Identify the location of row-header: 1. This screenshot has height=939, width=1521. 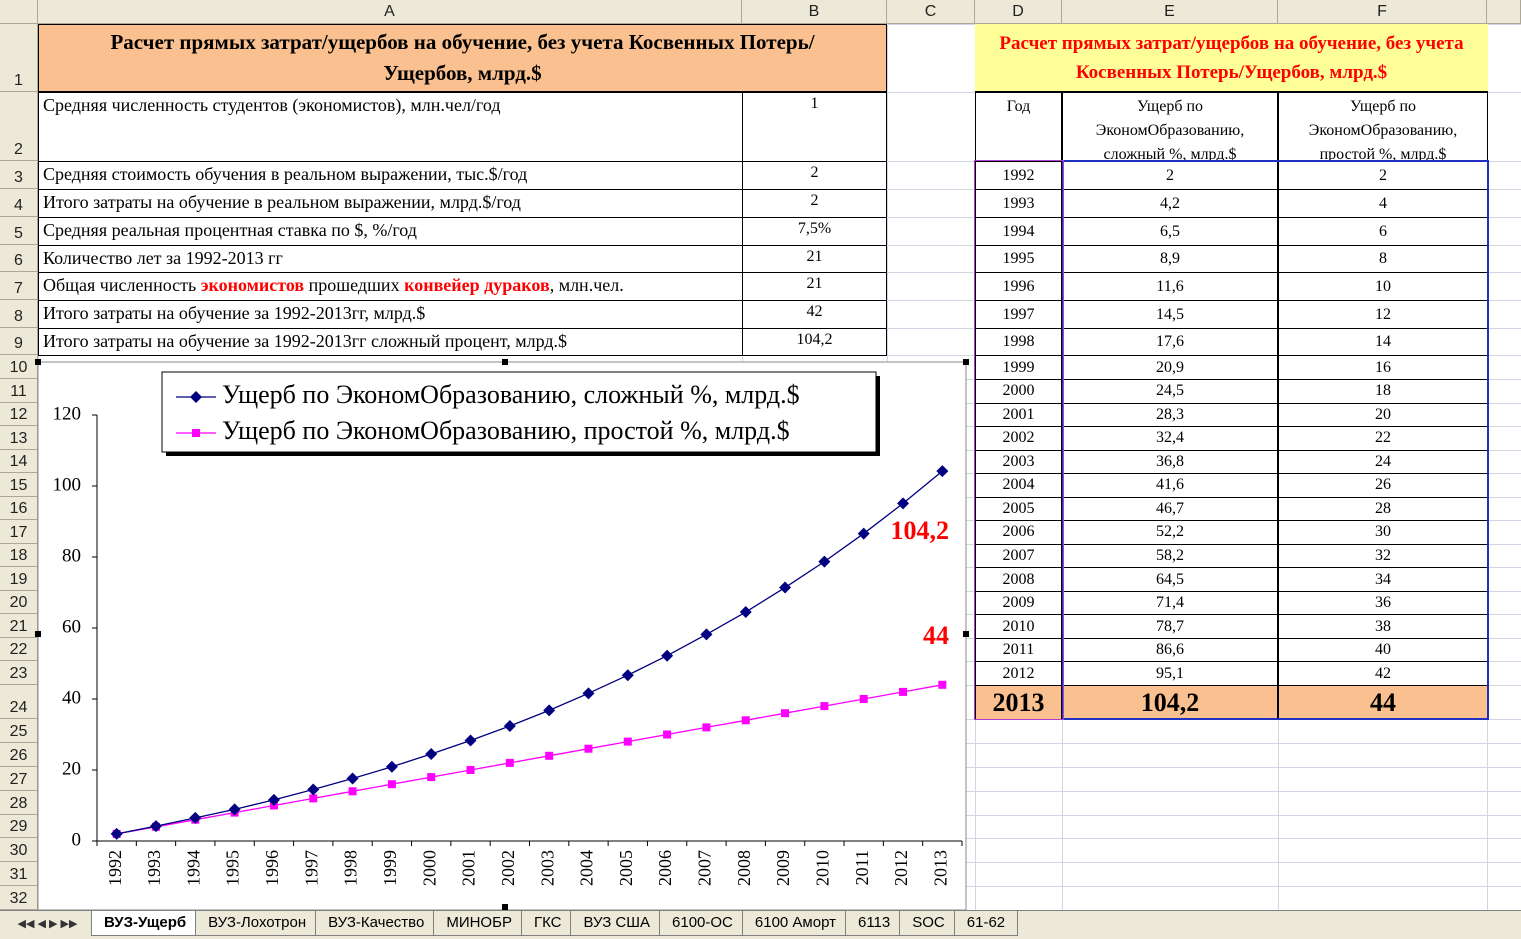
(19, 58).